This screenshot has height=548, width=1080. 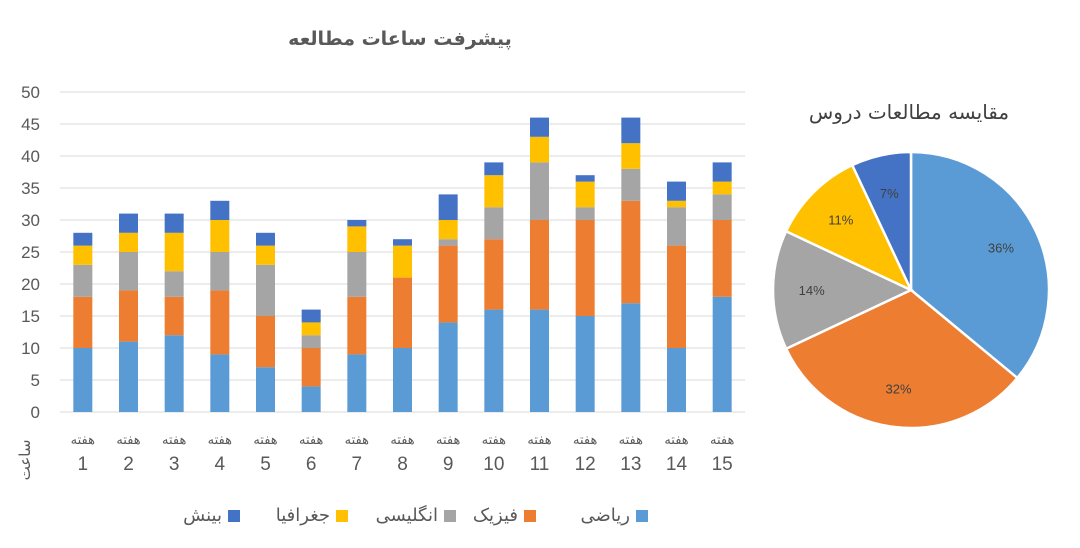 I want to click on pie-slice-label: 7%, so click(x=889, y=193).